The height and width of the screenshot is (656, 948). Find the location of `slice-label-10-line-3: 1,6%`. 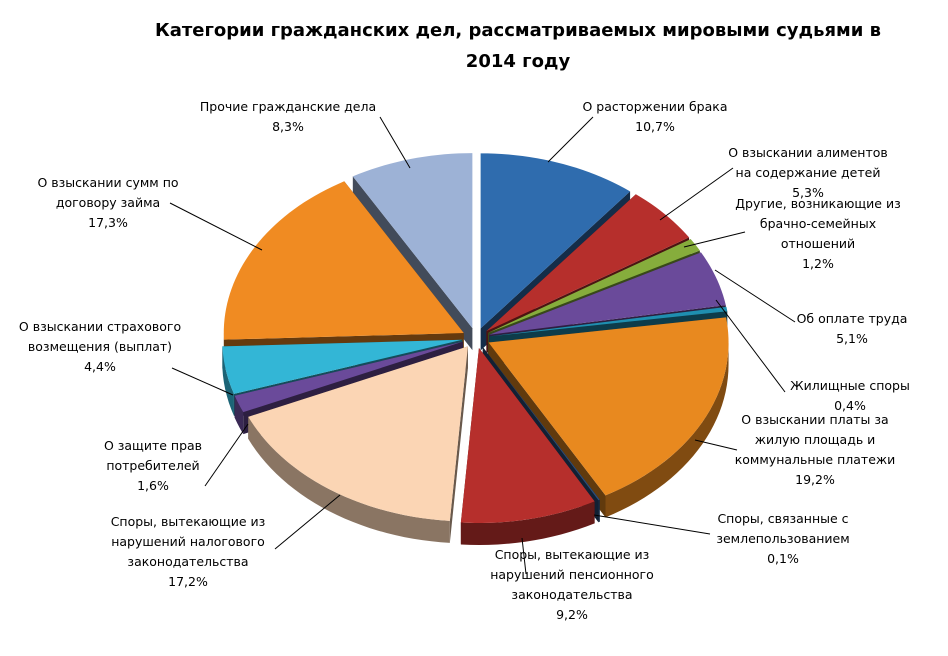

slice-label-10-line-3: 1,6% is located at coordinates (153, 485).